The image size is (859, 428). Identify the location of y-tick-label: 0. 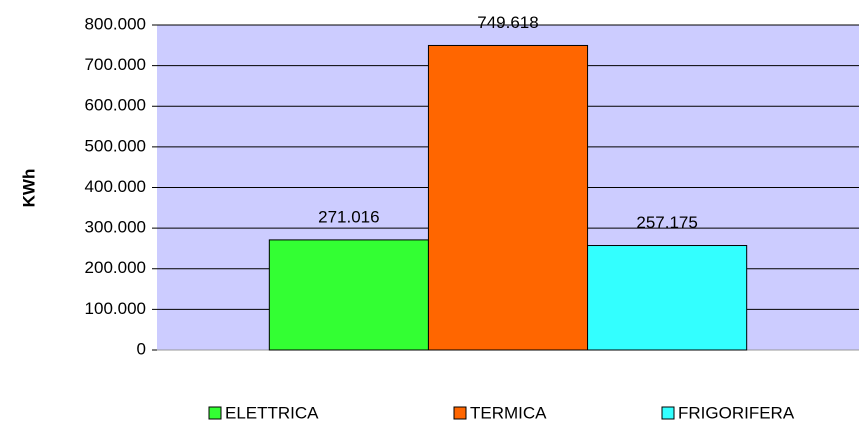
(141, 348).